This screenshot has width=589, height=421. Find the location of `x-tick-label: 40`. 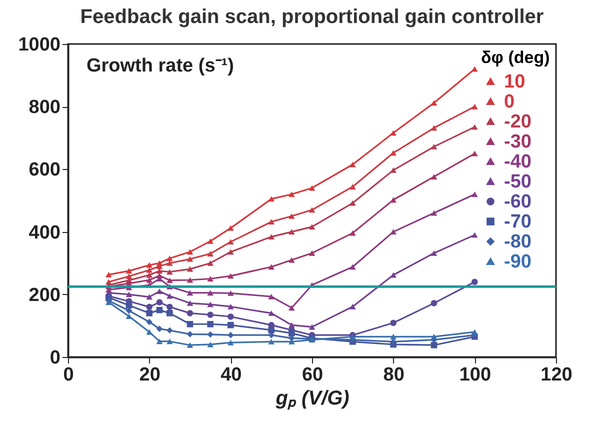

x-tick-label: 40 is located at coordinates (231, 375).